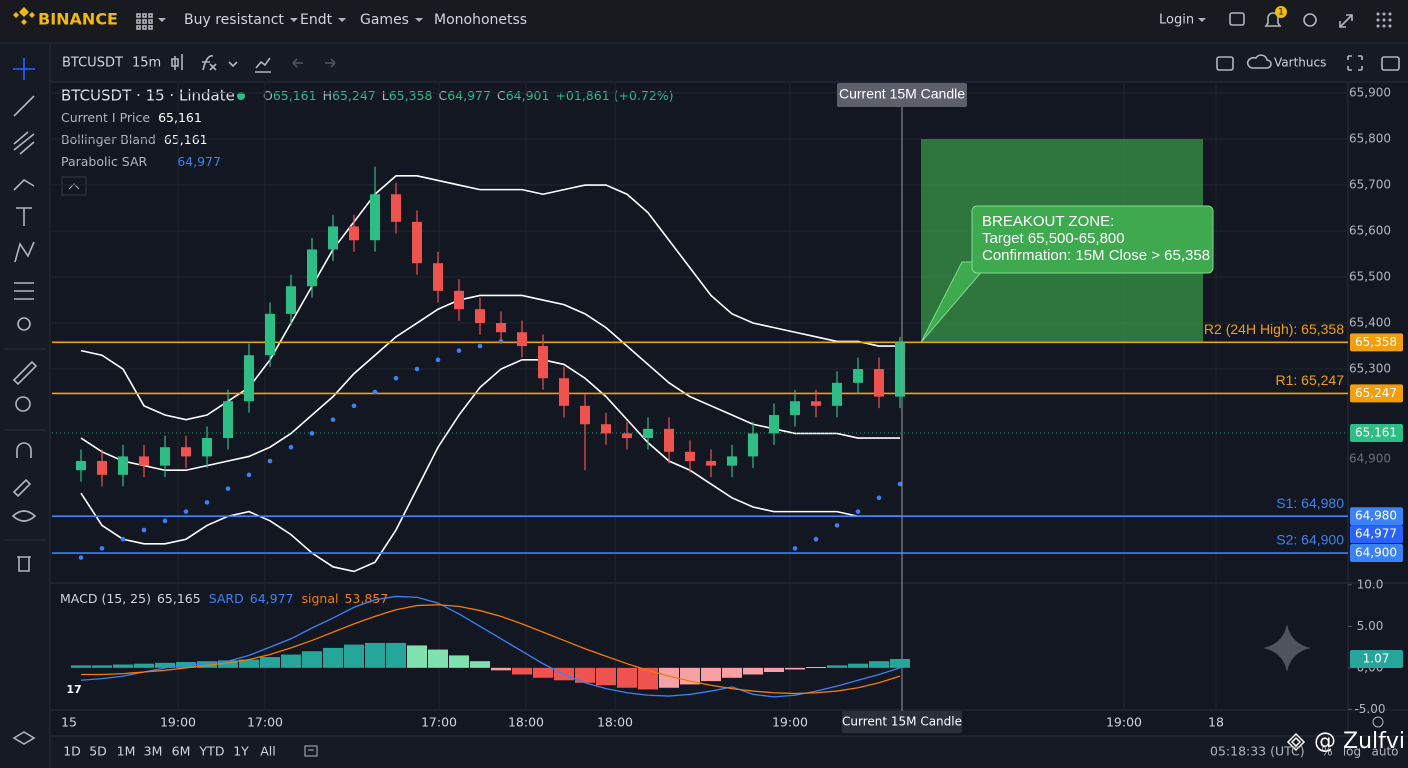 This screenshot has width=1408, height=768. I want to click on callout-text: Target 65,500-65,800, so click(1053, 238).